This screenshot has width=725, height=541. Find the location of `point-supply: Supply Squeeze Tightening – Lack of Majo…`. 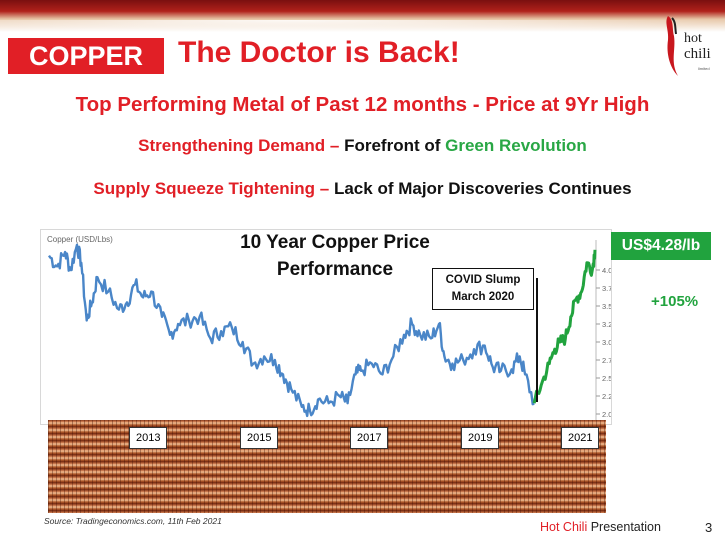

point-supply: Supply Squeeze Tightening – Lack of Majo… is located at coordinates (362, 189).